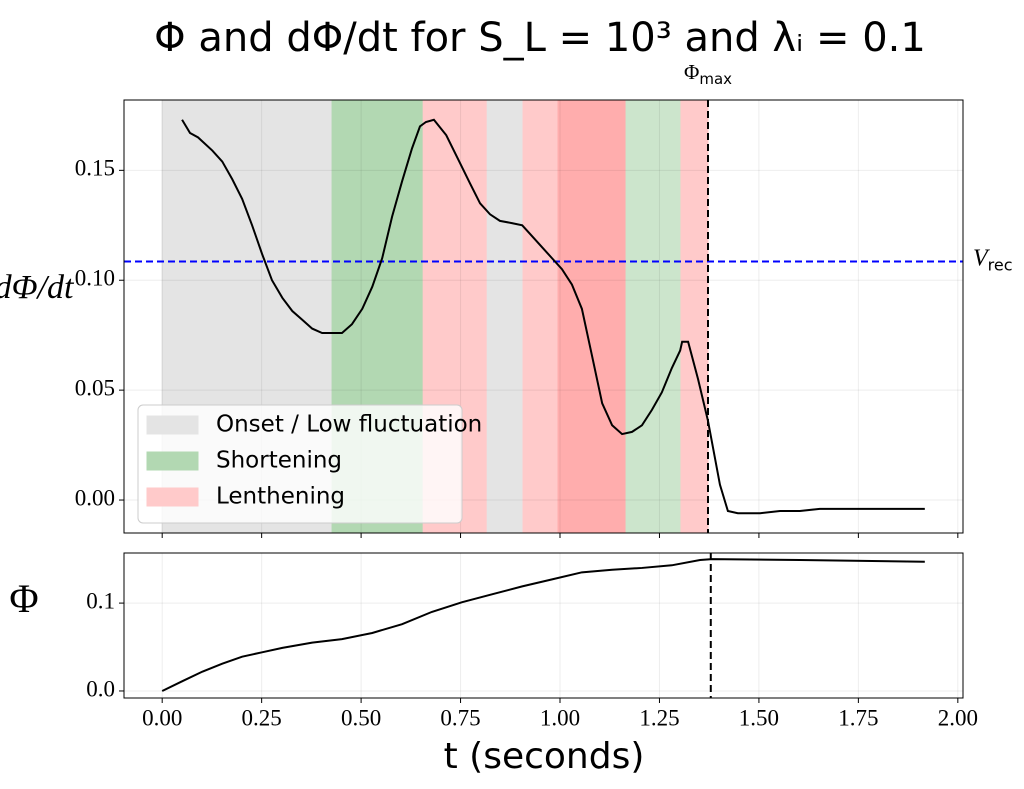 This screenshot has width=1024, height=789. What do you see at coordinates (95, 497) in the screenshot?
I see `y-tick-label: 0.00` at bounding box center [95, 497].